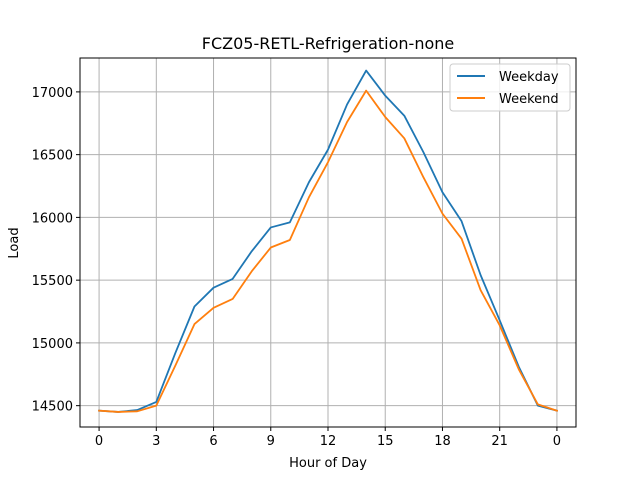 This screenshot has height=480, width=640. What do you see at coordinates (52, 344) in the screenshot?
I see `y-tick-label: 15000` at bounding box center [52, 344].